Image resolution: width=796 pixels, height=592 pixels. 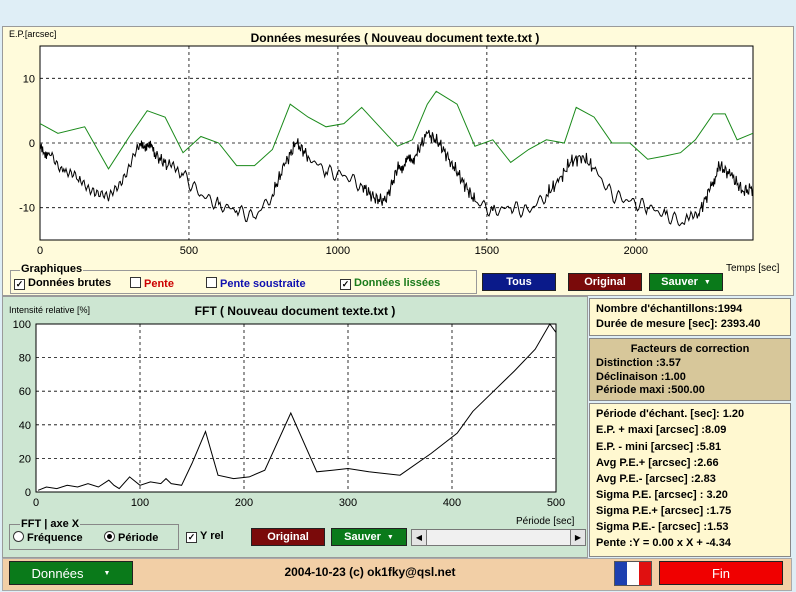 I want to click on stat-avg-pe-plus: Avg P.E.+ [arcsec] :2.66, so click(x=657, y=463).